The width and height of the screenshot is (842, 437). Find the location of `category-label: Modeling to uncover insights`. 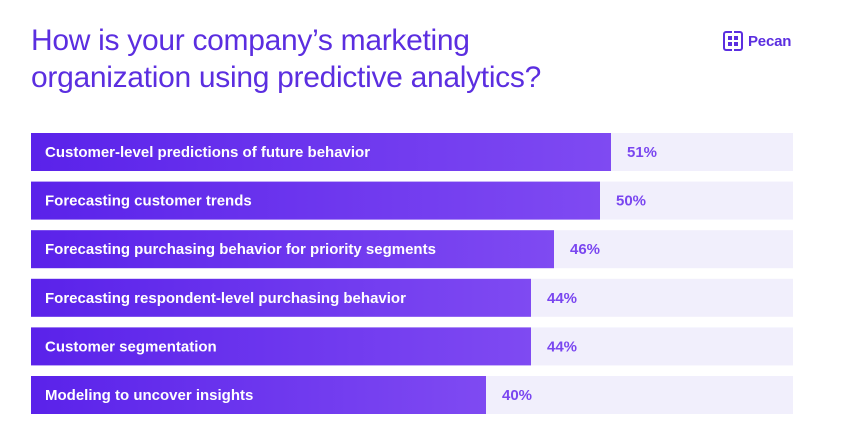

category-label: Modeling to uncover insights is located at coordinates (149, 395).